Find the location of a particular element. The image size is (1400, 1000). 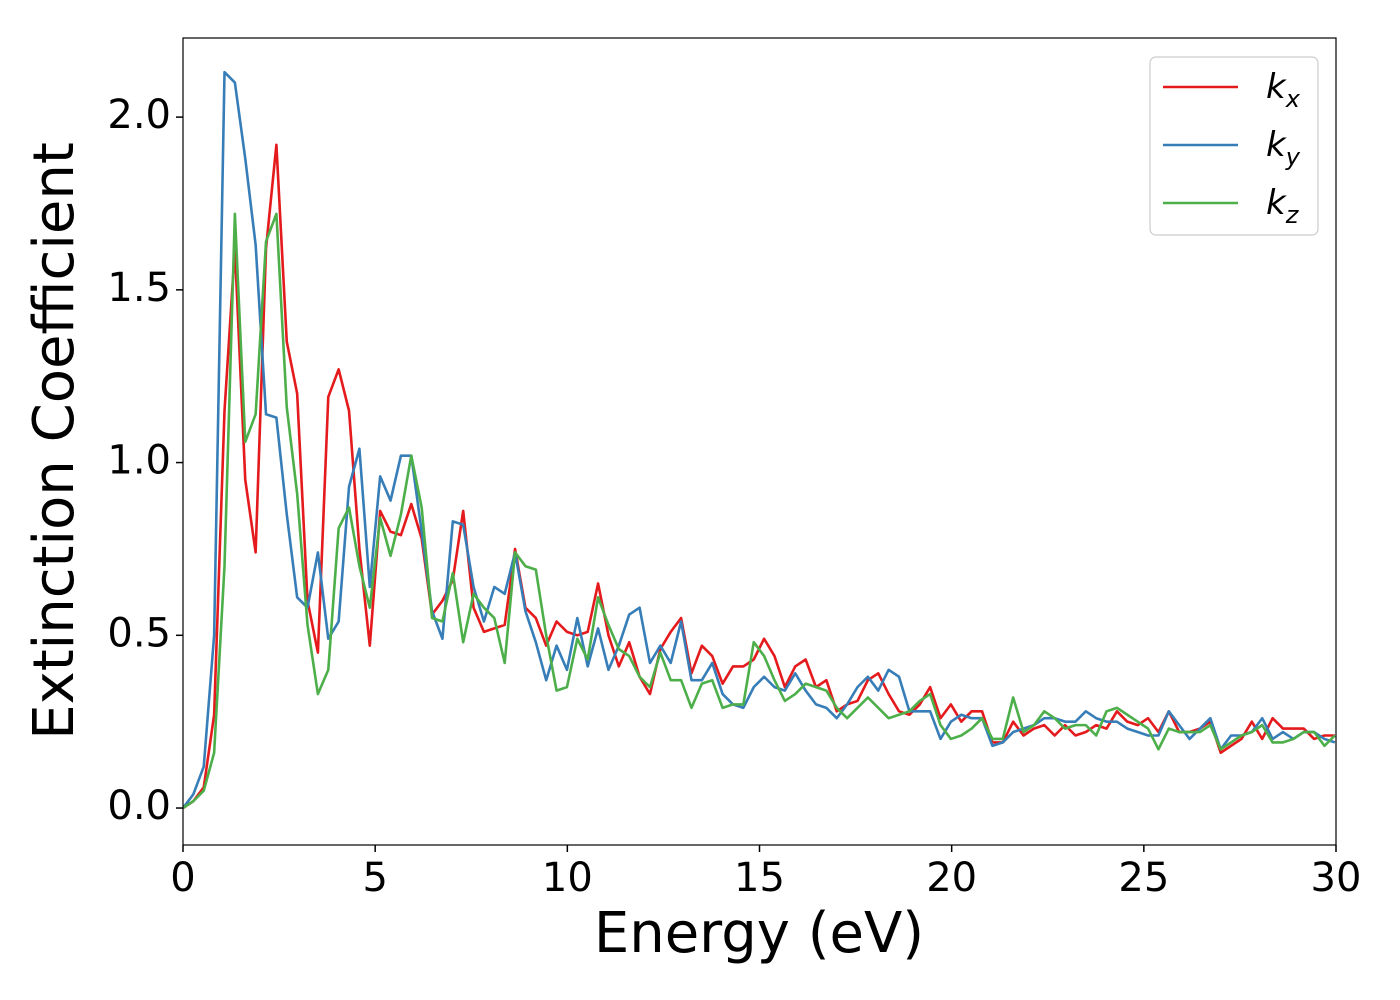

x-axis-label: Energy (eV) is located at coordinates (759, 933).